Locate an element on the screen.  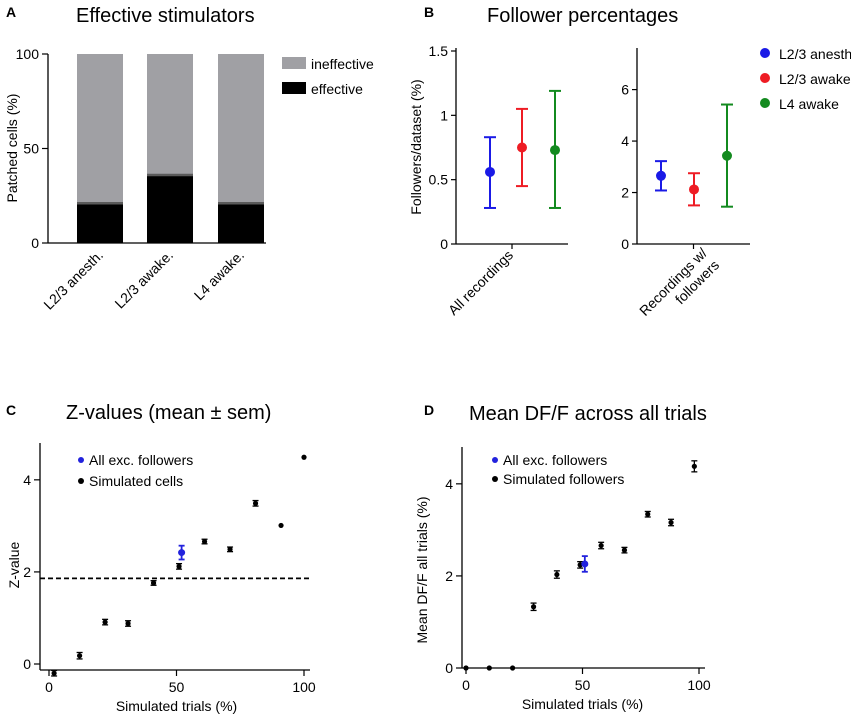
x-tick-label-0: L2/3 anesth. is located at coordinates (73, 280).